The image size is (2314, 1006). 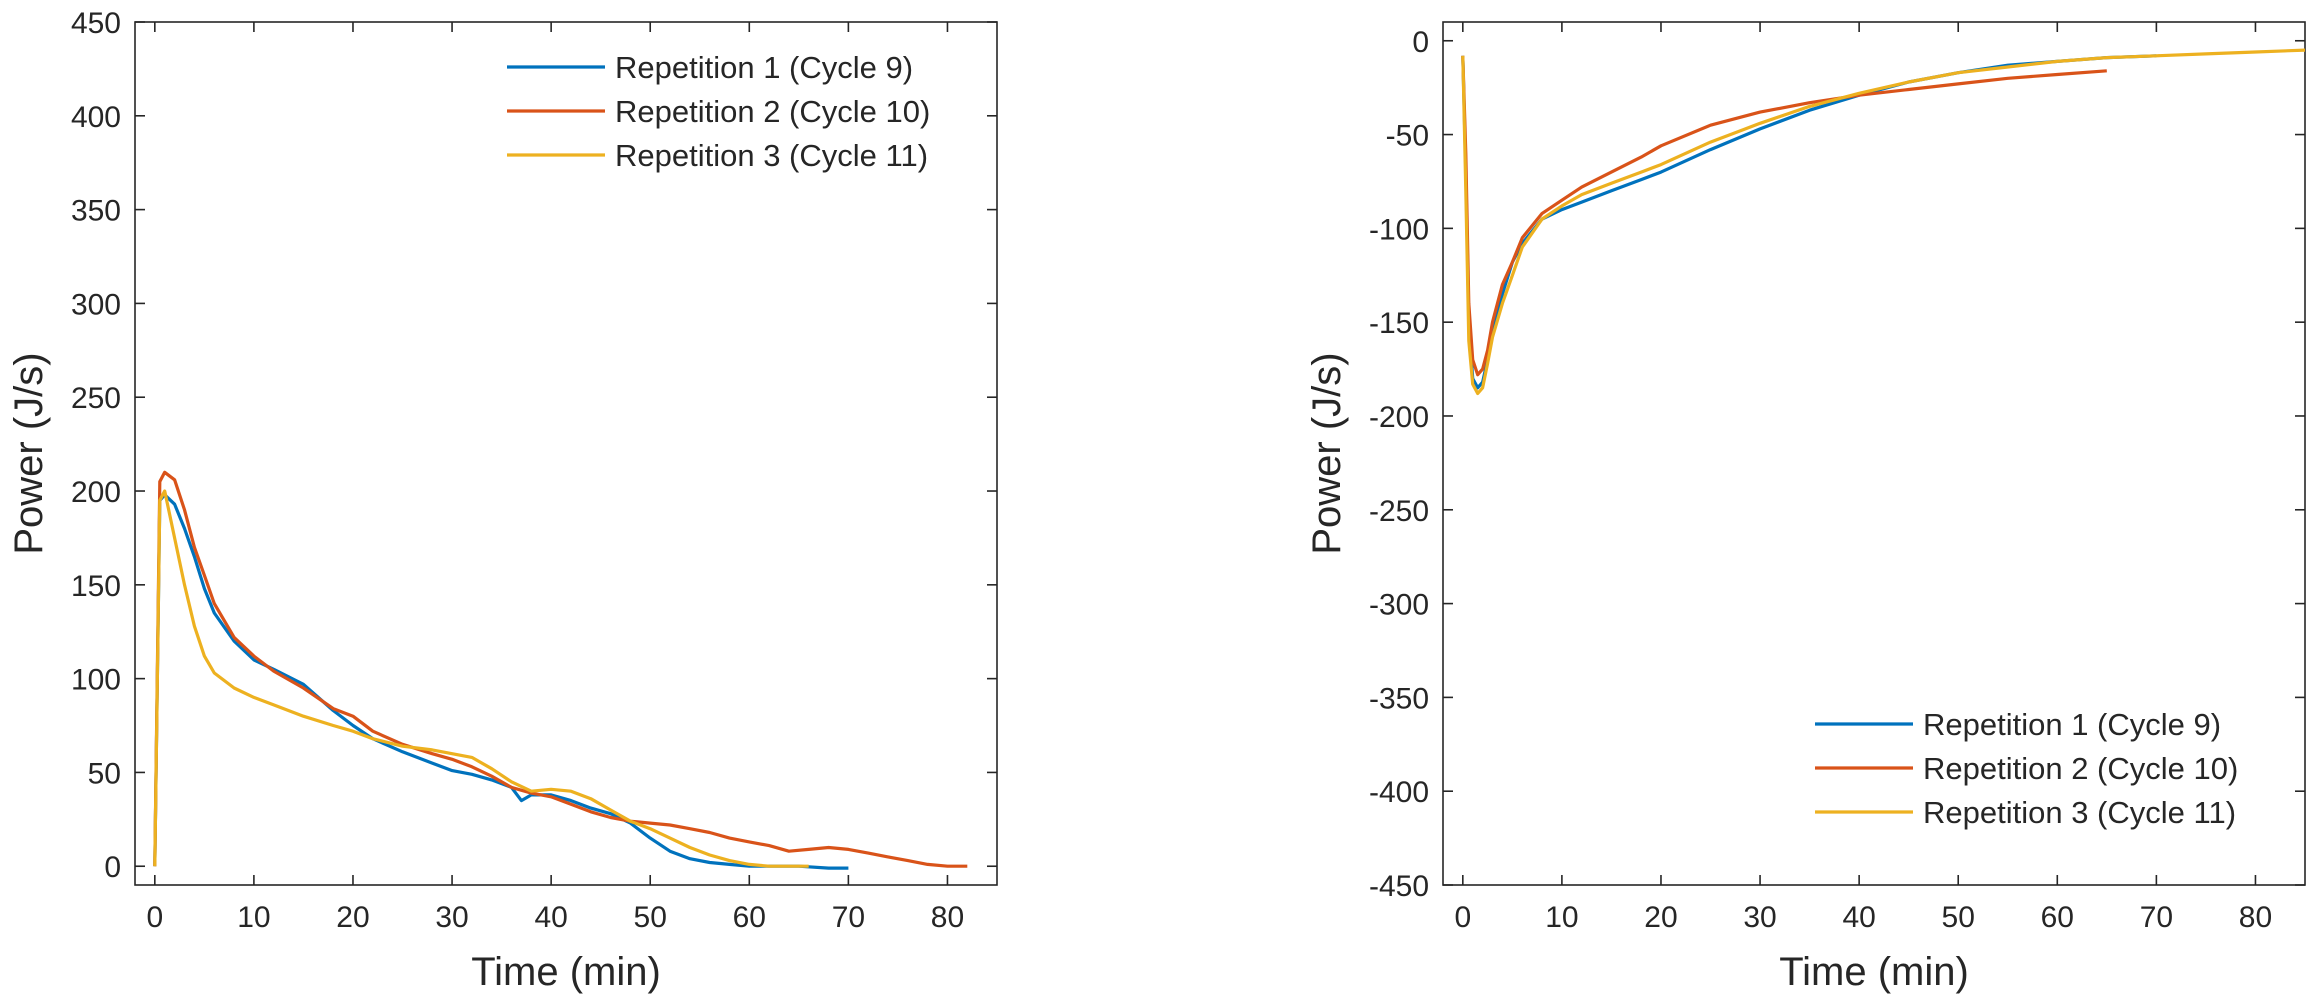 I want to click on y-tick-label: 150, so click(x=96, y=586).